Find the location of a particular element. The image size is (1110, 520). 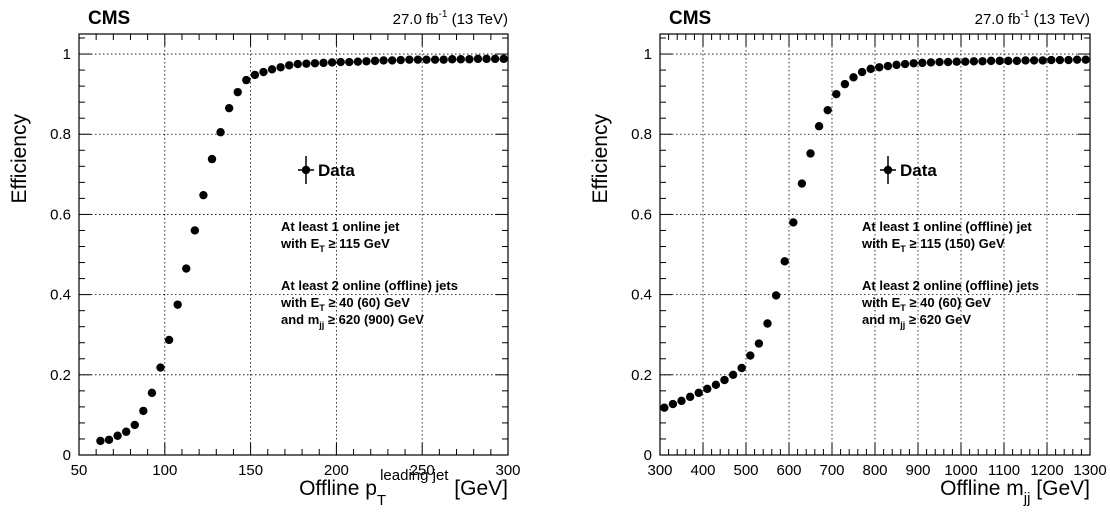

x-tick-label: 500 is located at coordinates (745, 470).